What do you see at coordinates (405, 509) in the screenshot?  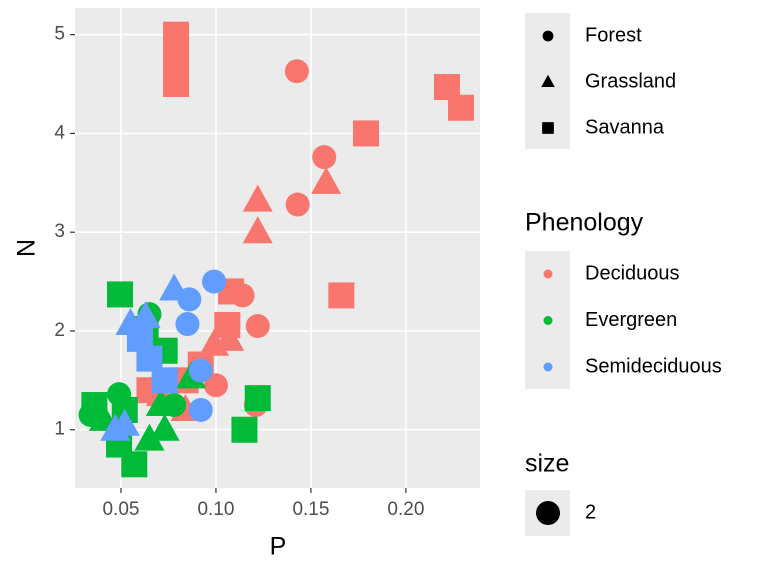 I see `x-tick-label: 0.20` at bounding box center [405, 509].